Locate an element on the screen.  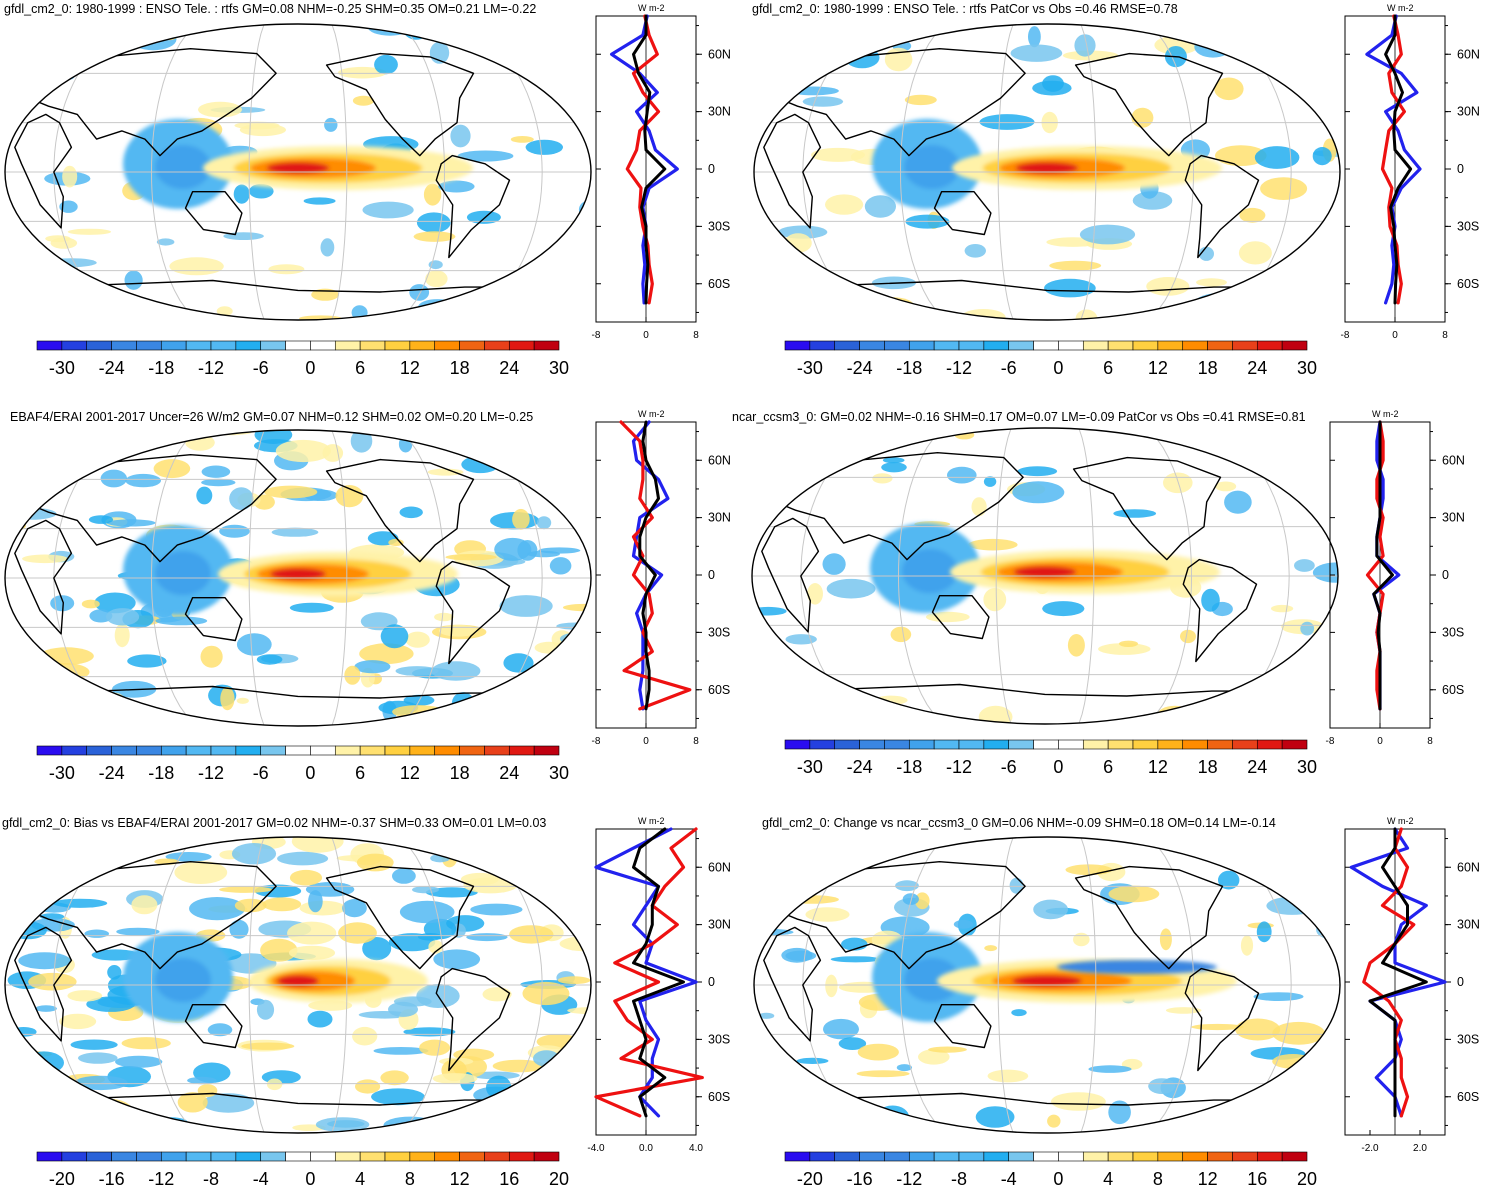
map is located at coordinates (298, 578).